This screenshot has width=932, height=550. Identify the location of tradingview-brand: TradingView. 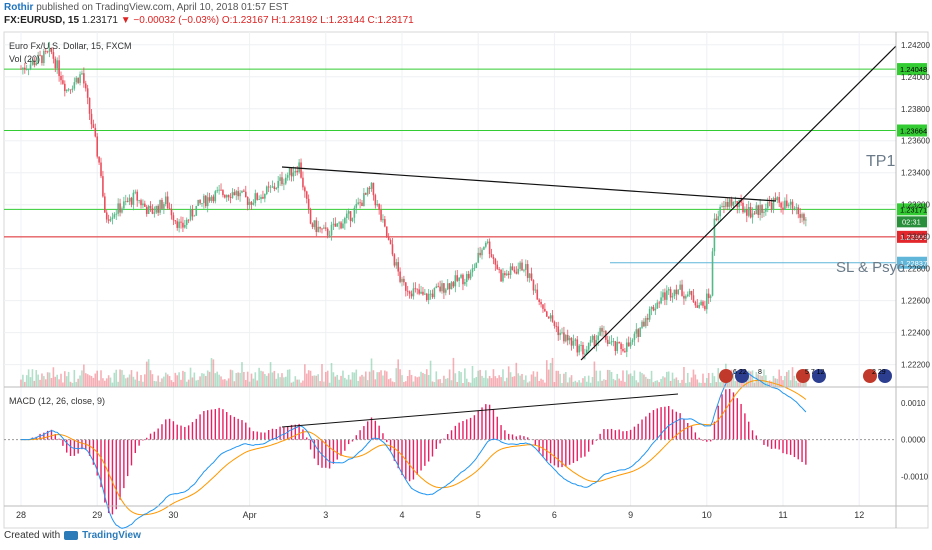
(111, 535).